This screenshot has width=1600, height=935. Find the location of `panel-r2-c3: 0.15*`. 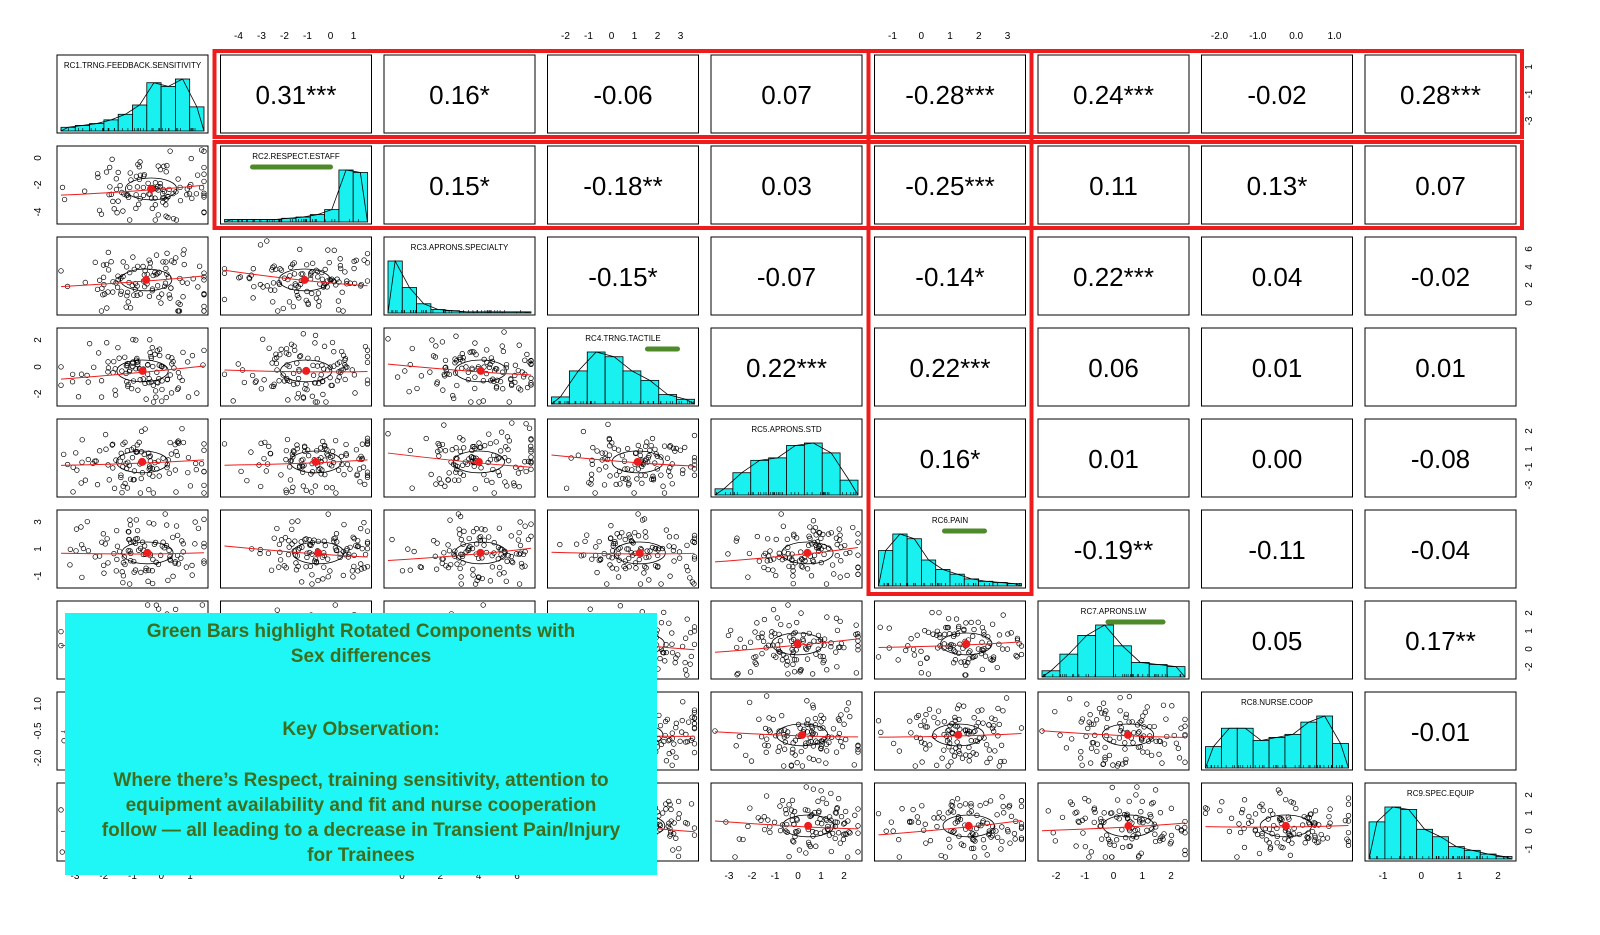

panel-r2-c3: 0.15* is located at coordinates (459, 185).